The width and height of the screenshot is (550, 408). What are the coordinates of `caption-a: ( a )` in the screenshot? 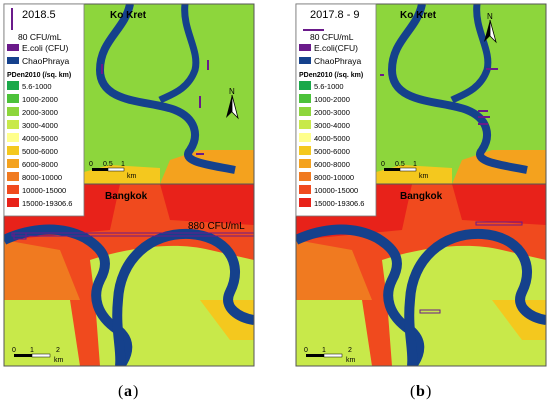 It's located at (128, 391).